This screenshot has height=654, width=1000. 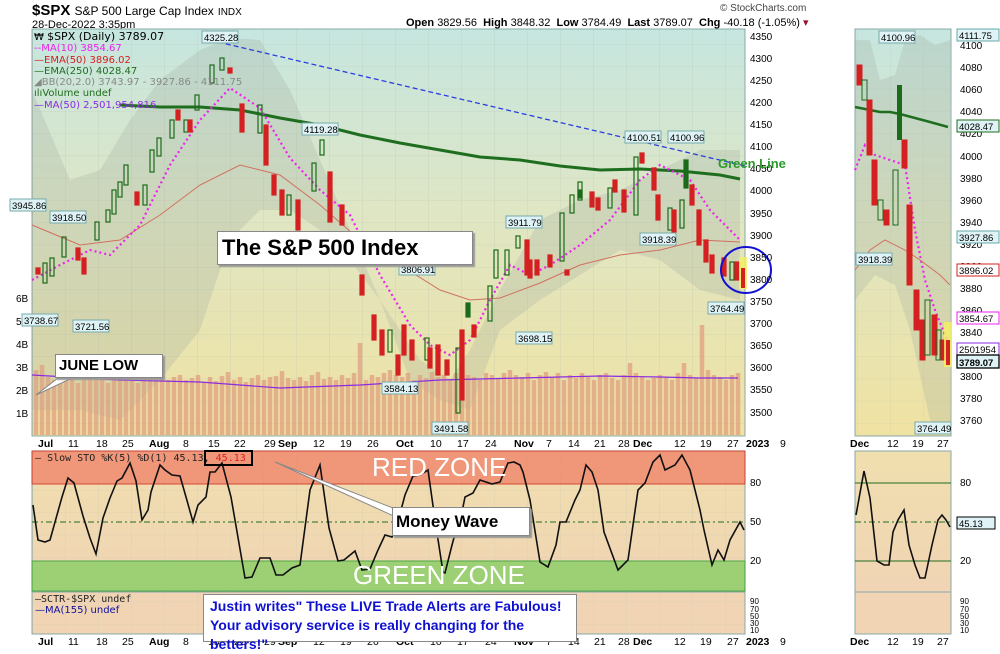 What do you see at coordinates (524, 444) in the screenshot?
I see `svg-text: Nov` at bounding box center [524, 444].